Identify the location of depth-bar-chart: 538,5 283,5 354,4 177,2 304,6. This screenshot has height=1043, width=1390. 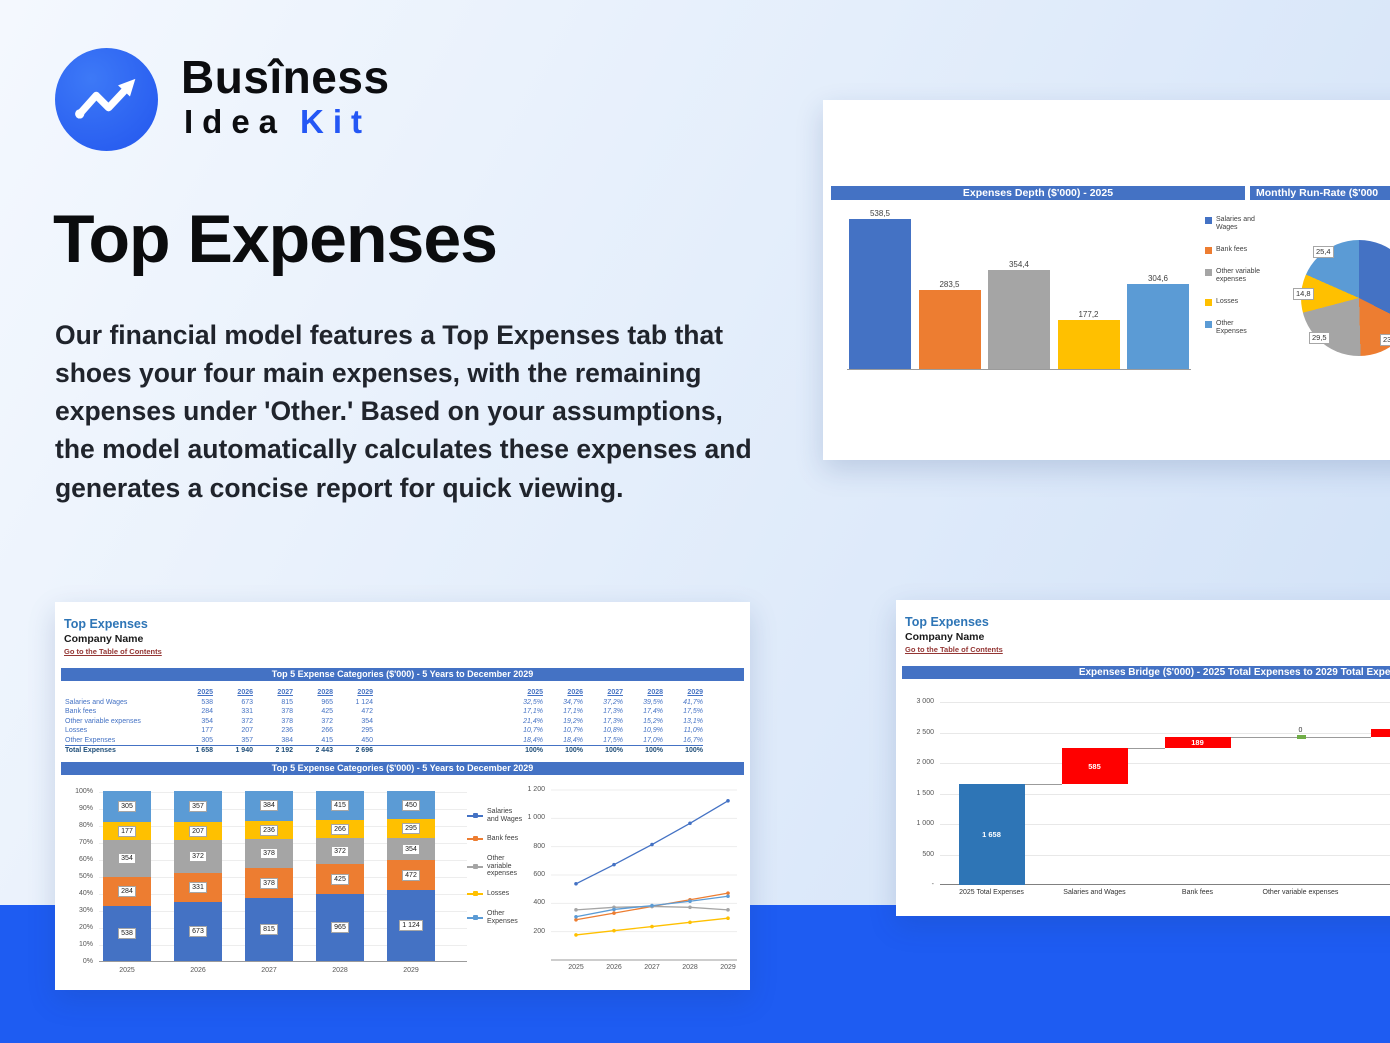
(1019, 288).